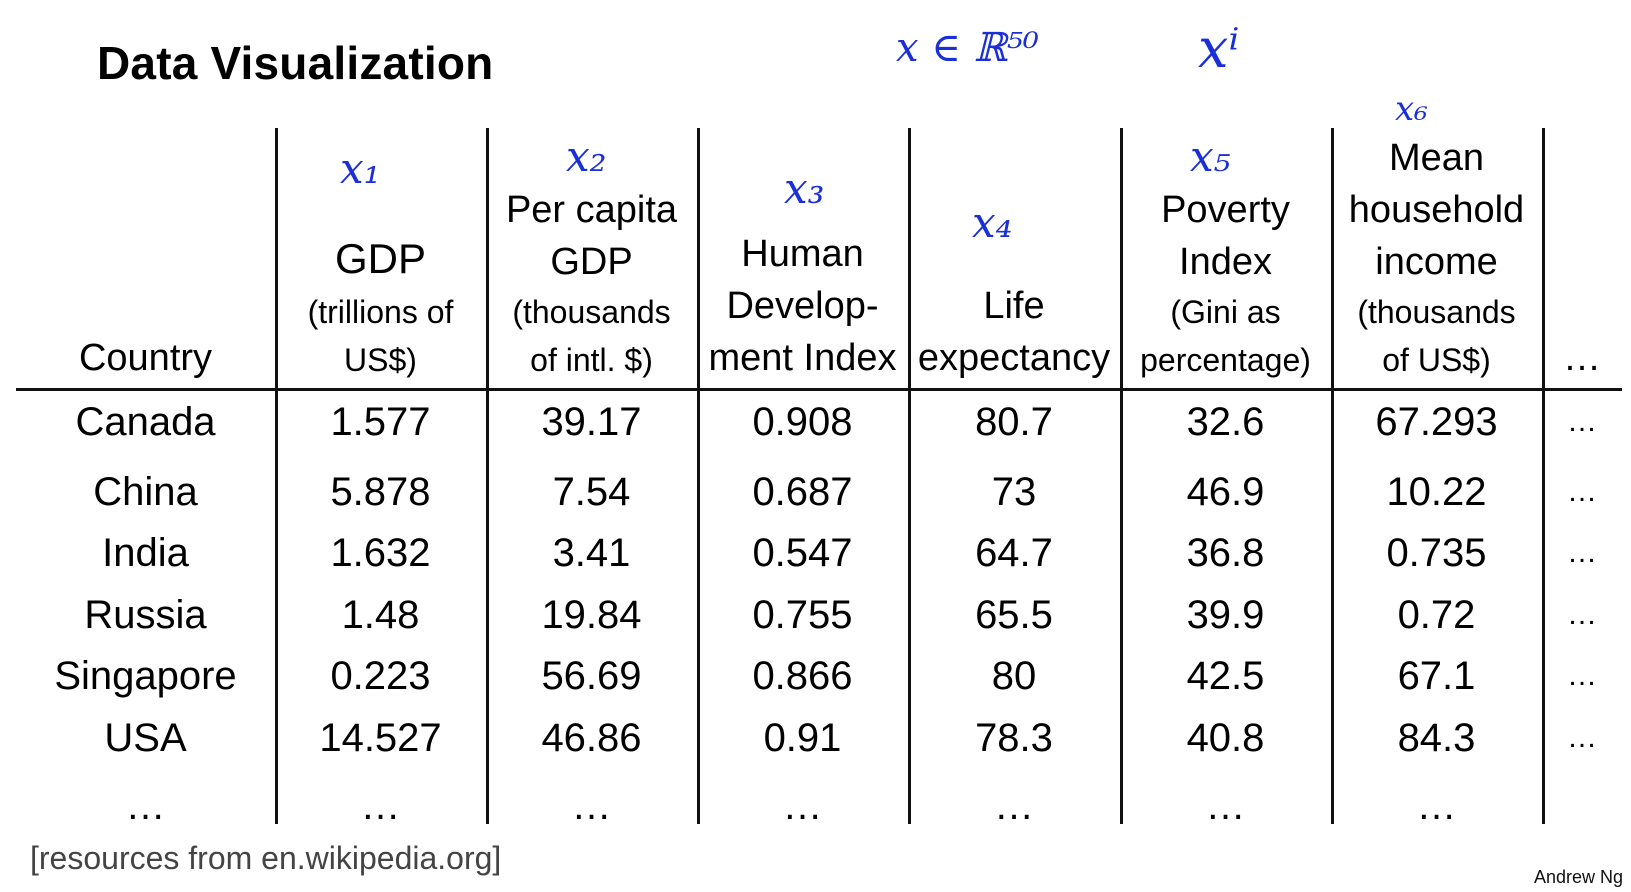 Image resolution: width=1631 pixels, height=892 pixels. What do you see at coordinates (1225, 553) in the screenshot?
I see `table-cell: 36.8` at bounding box center [1225, 553].